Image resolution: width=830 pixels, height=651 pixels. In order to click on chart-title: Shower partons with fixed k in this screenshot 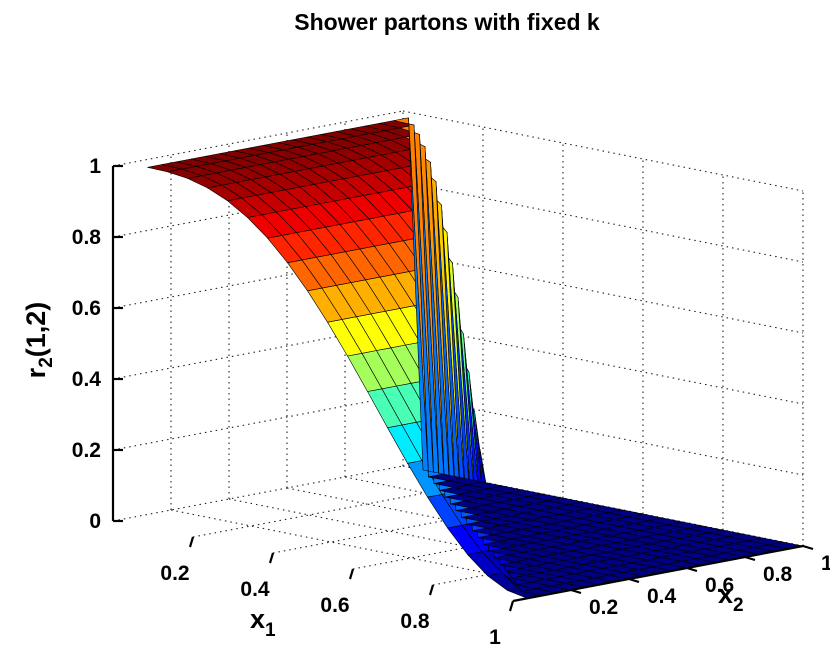, I will do `click(447, 22)`.